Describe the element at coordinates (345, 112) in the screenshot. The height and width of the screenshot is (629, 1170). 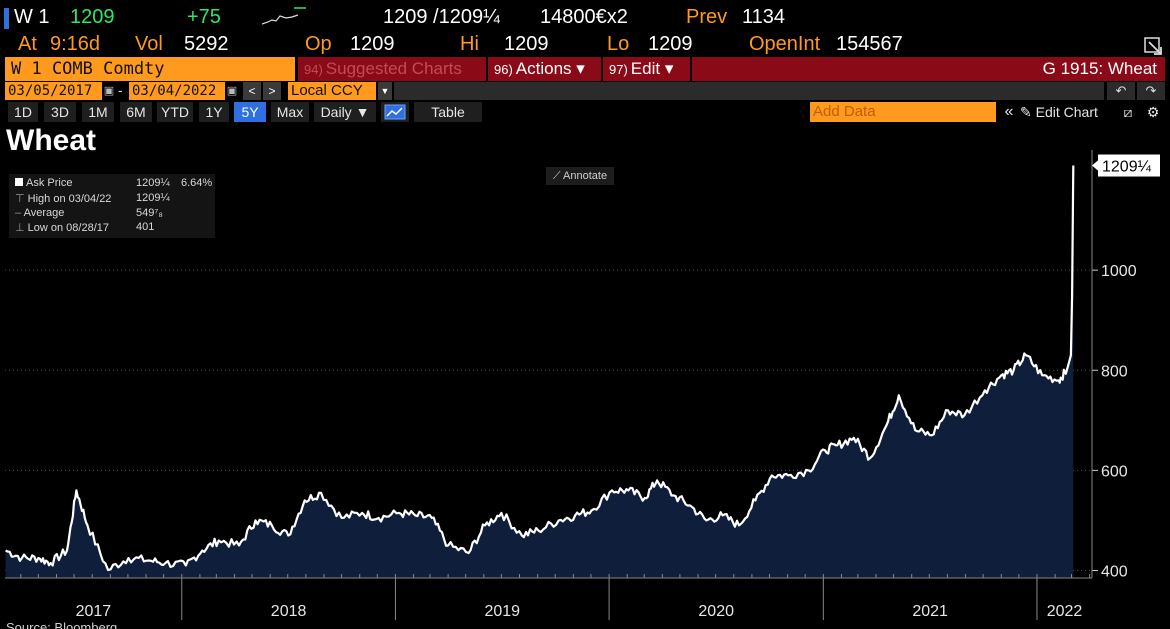
I see `frequency-select: Daily ▼` at that location.